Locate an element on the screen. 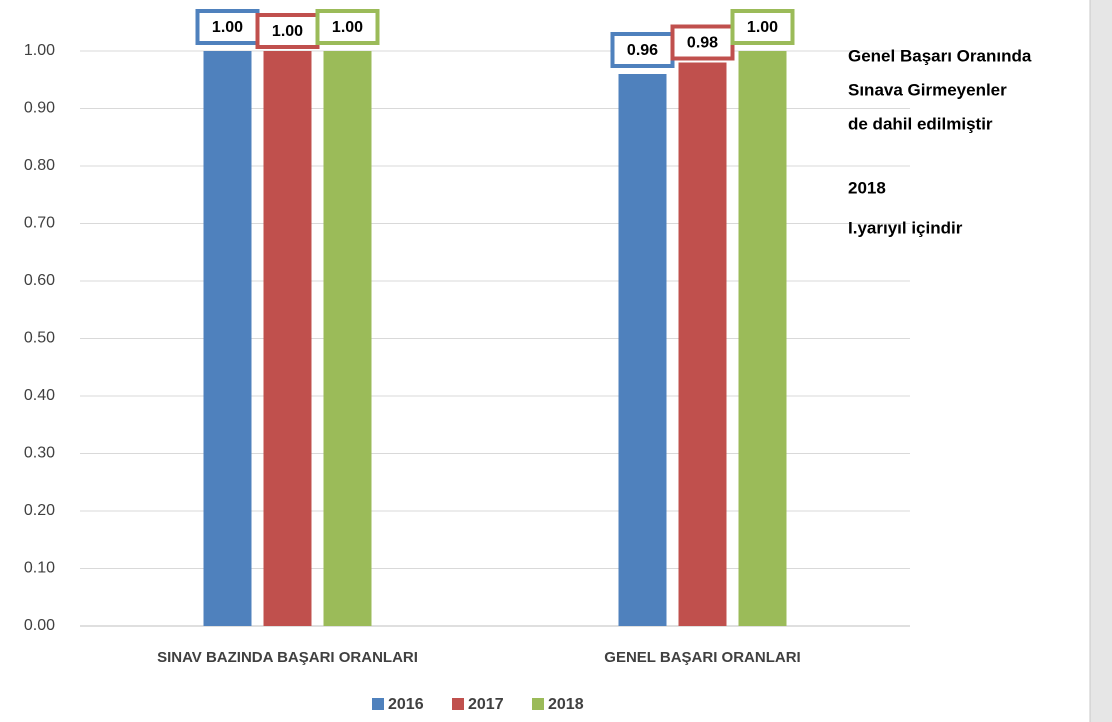  legend-label: 2016 is located at coordinates (406, 704).